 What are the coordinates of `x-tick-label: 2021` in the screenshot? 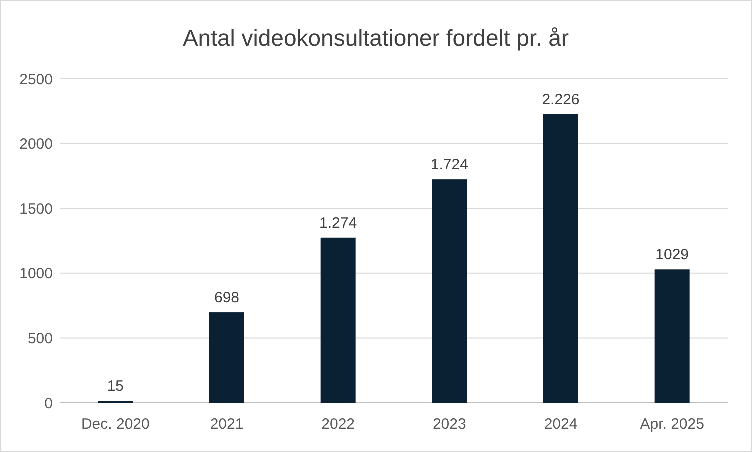 It's located at (227, 424).